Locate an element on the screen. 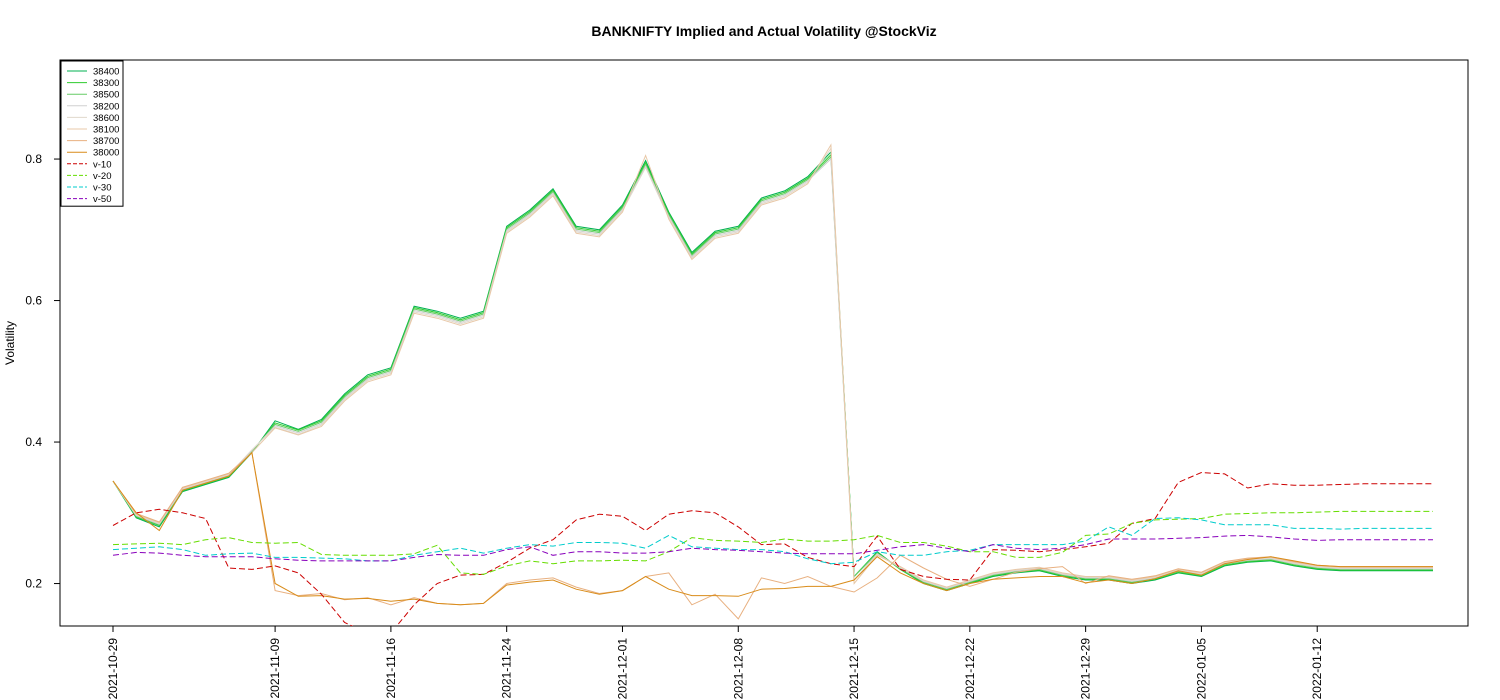 The image size is (1500, 700). x-tick-label: 2021-11-16 is located at coordinates (391, 668).